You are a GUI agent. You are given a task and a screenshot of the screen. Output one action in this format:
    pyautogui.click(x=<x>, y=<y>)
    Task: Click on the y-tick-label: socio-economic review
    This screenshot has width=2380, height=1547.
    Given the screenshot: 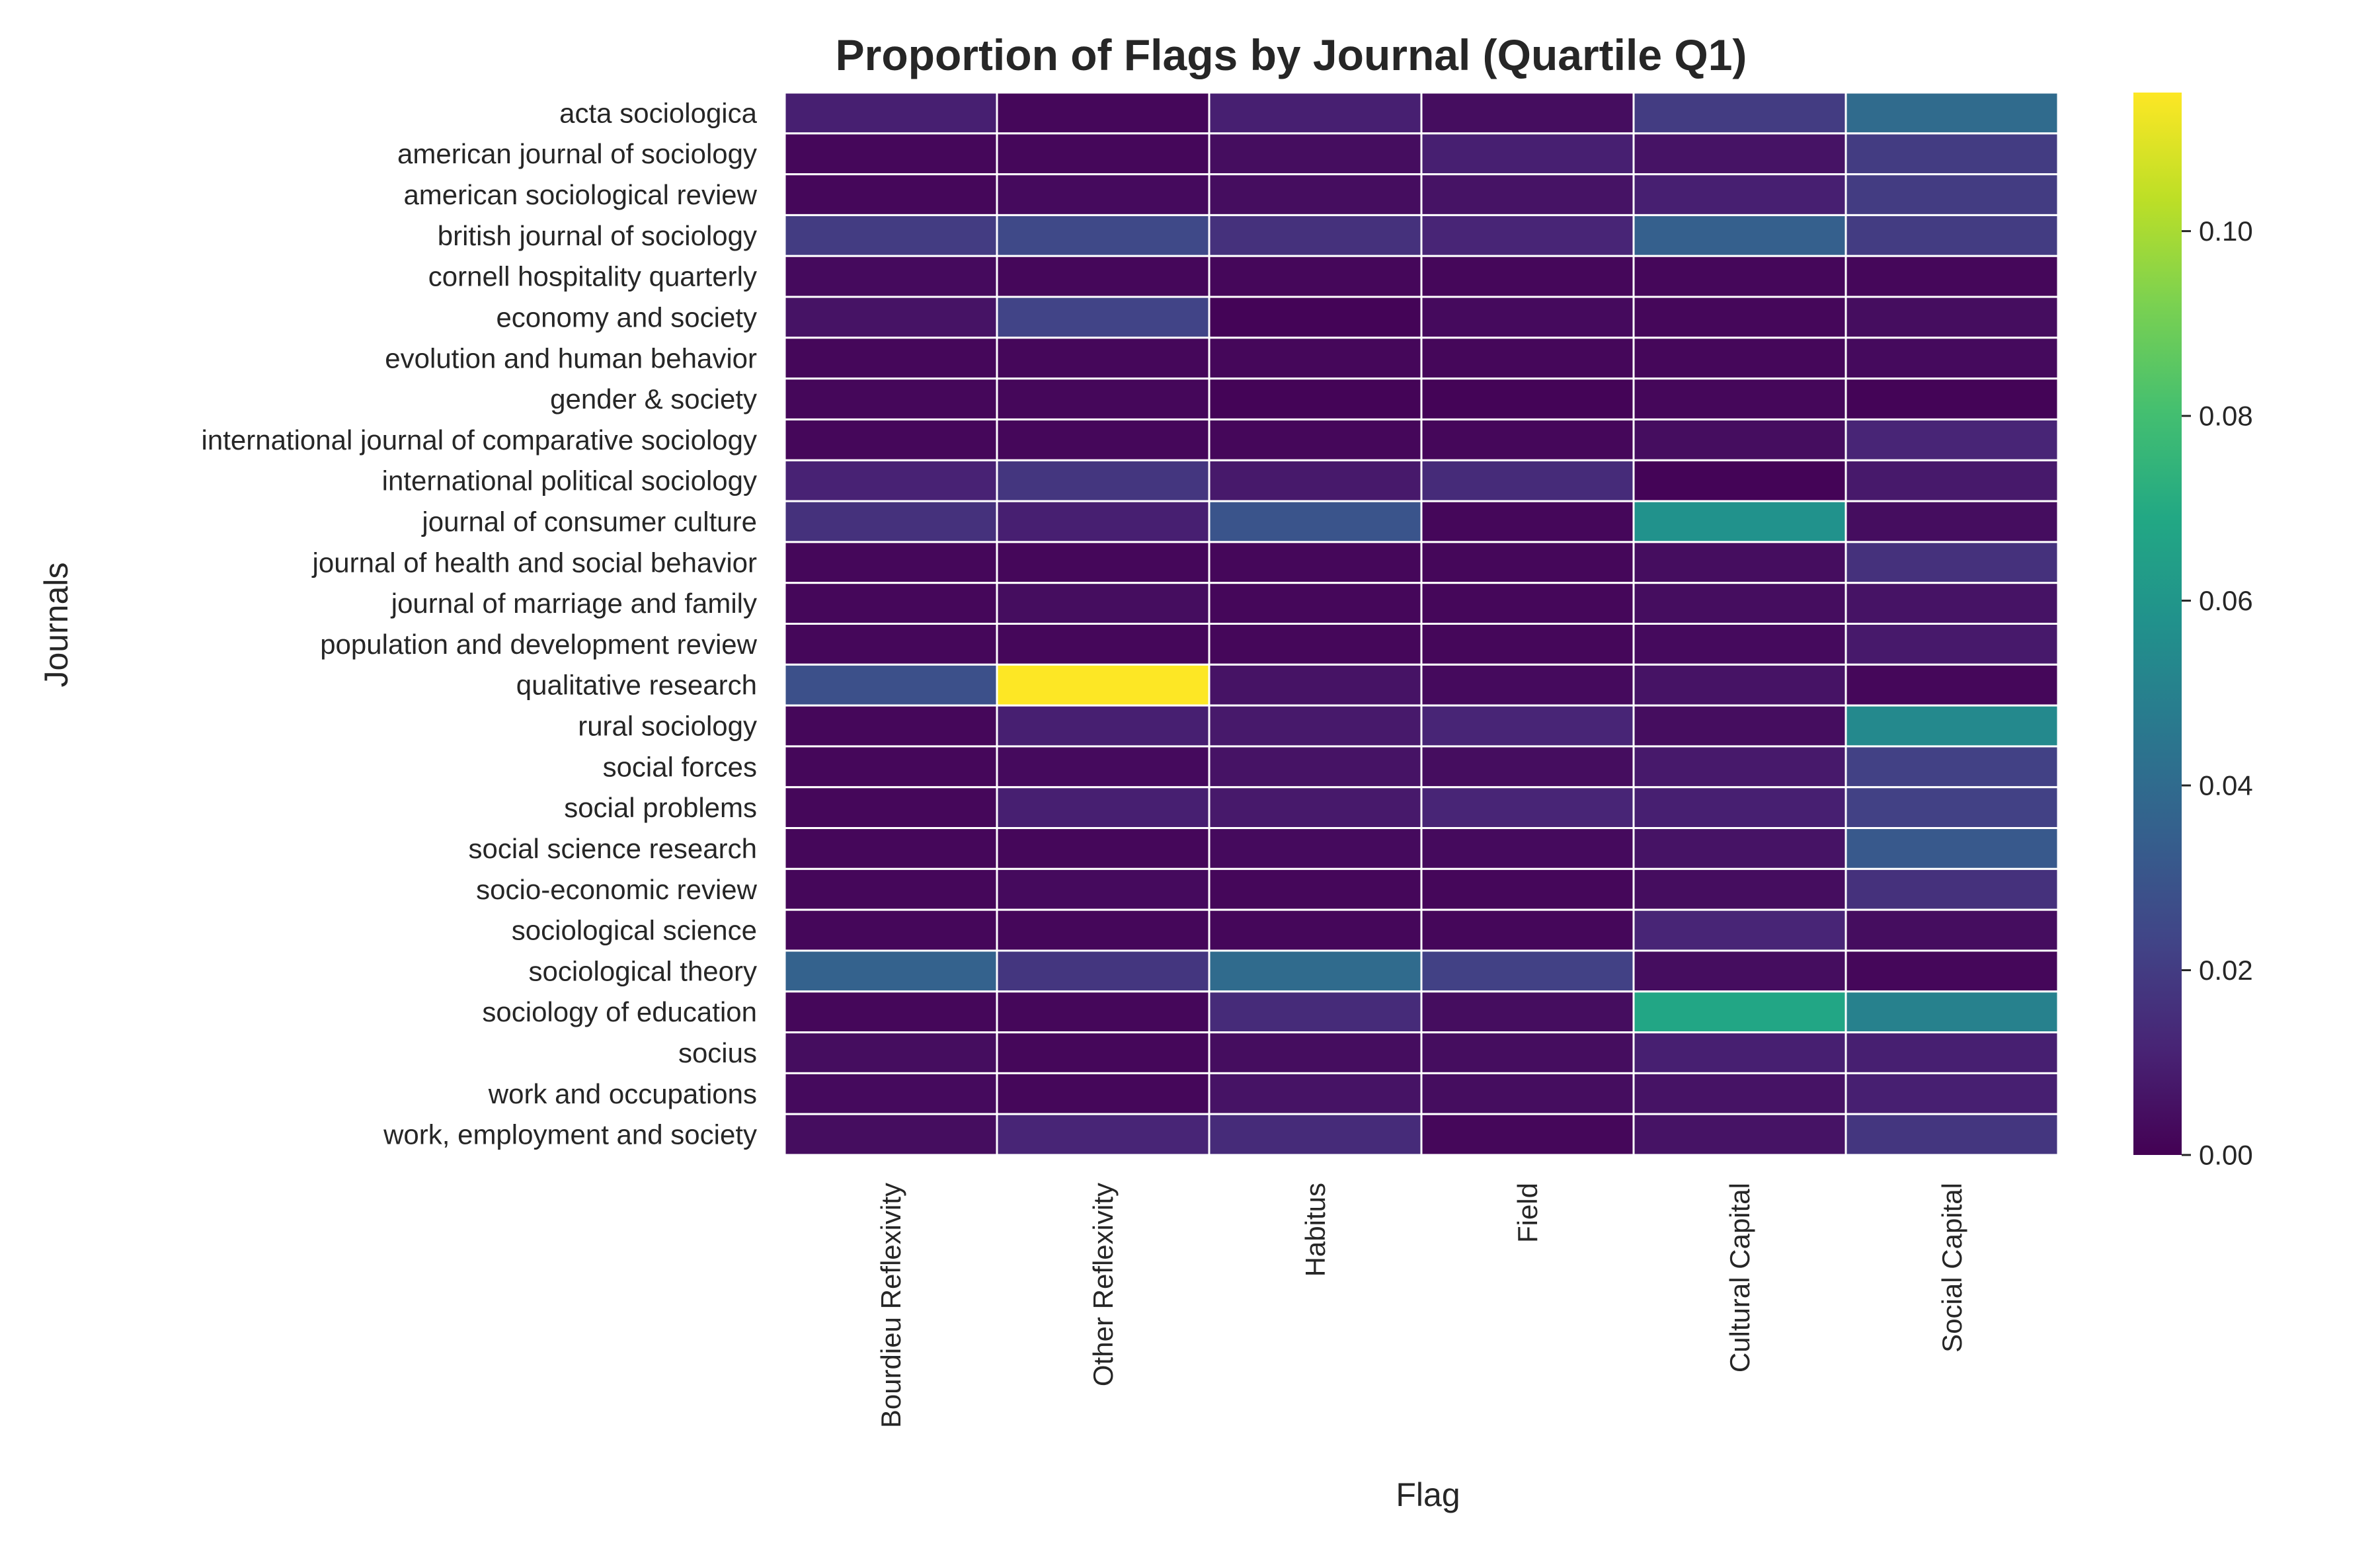 What is the action you would take?
    pyautogui.click(x=616, y=889)
    